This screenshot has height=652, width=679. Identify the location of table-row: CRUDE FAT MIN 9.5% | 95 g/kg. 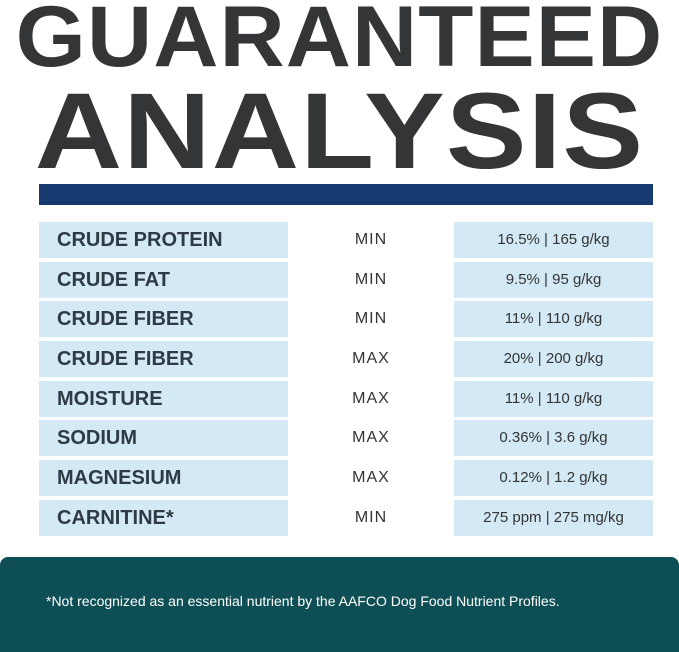
(346, 279).